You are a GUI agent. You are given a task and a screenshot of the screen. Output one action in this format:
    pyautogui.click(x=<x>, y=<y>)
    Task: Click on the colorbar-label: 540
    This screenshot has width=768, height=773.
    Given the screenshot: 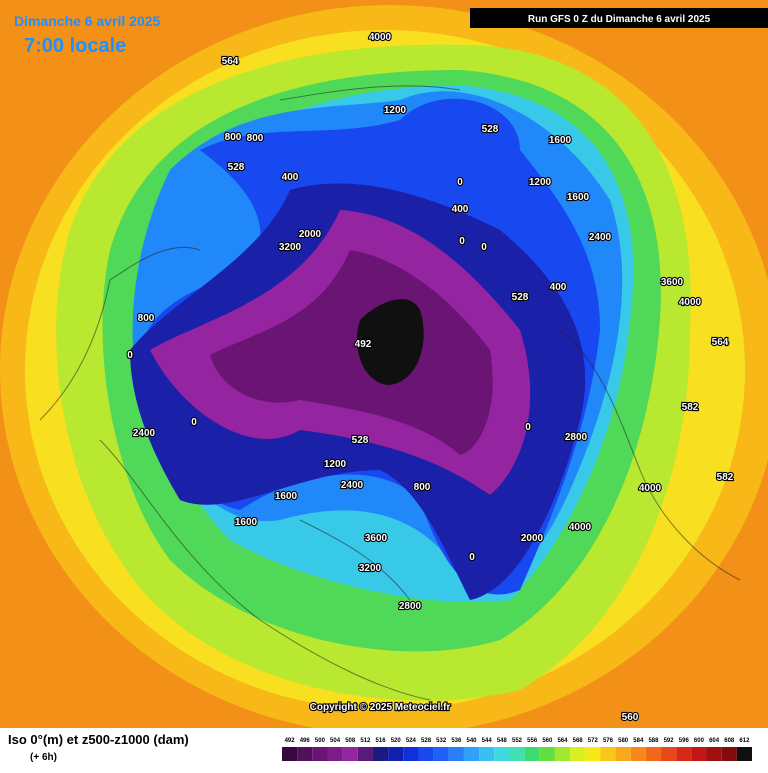 What is the action you would take?
    pyautogui.click(x=472, y=741)
    